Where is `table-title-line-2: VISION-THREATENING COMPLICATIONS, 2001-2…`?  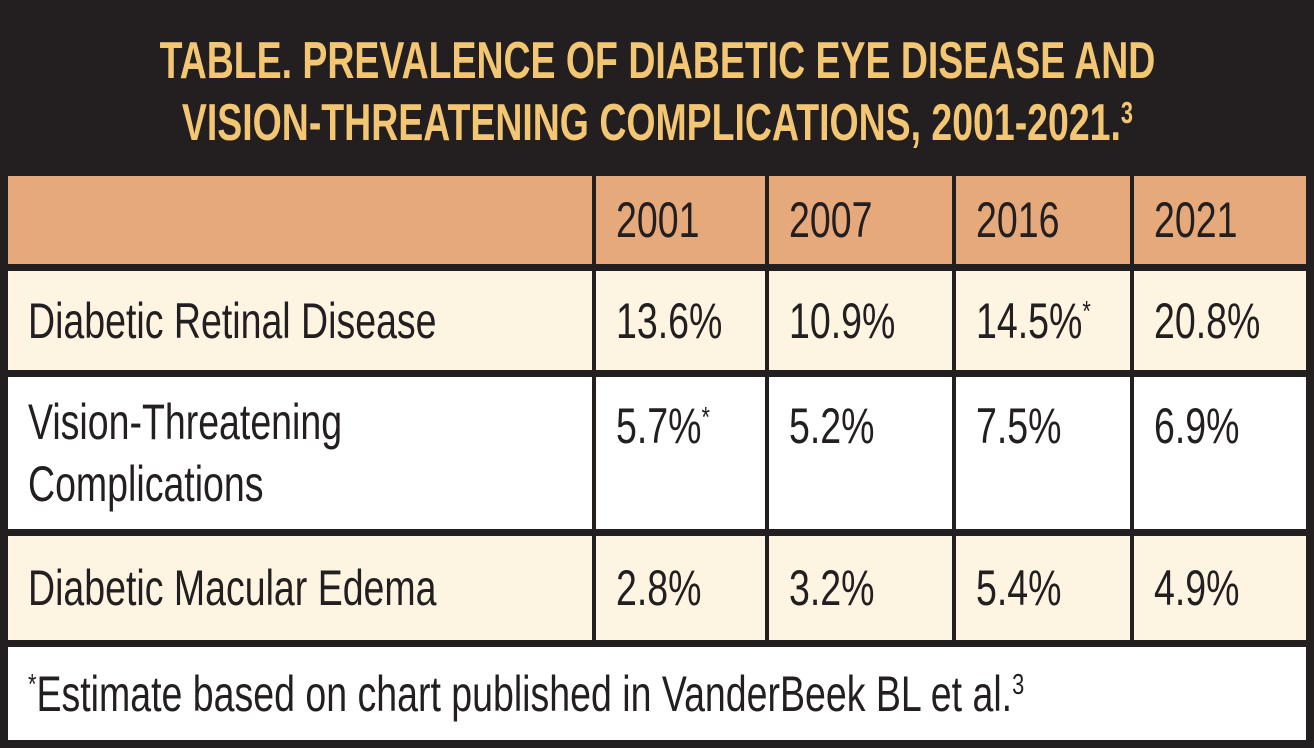
table-title-line-2: VISION-THREATENING COMPLICATIONS, 2001-2… is located at coordinates (657, 123).